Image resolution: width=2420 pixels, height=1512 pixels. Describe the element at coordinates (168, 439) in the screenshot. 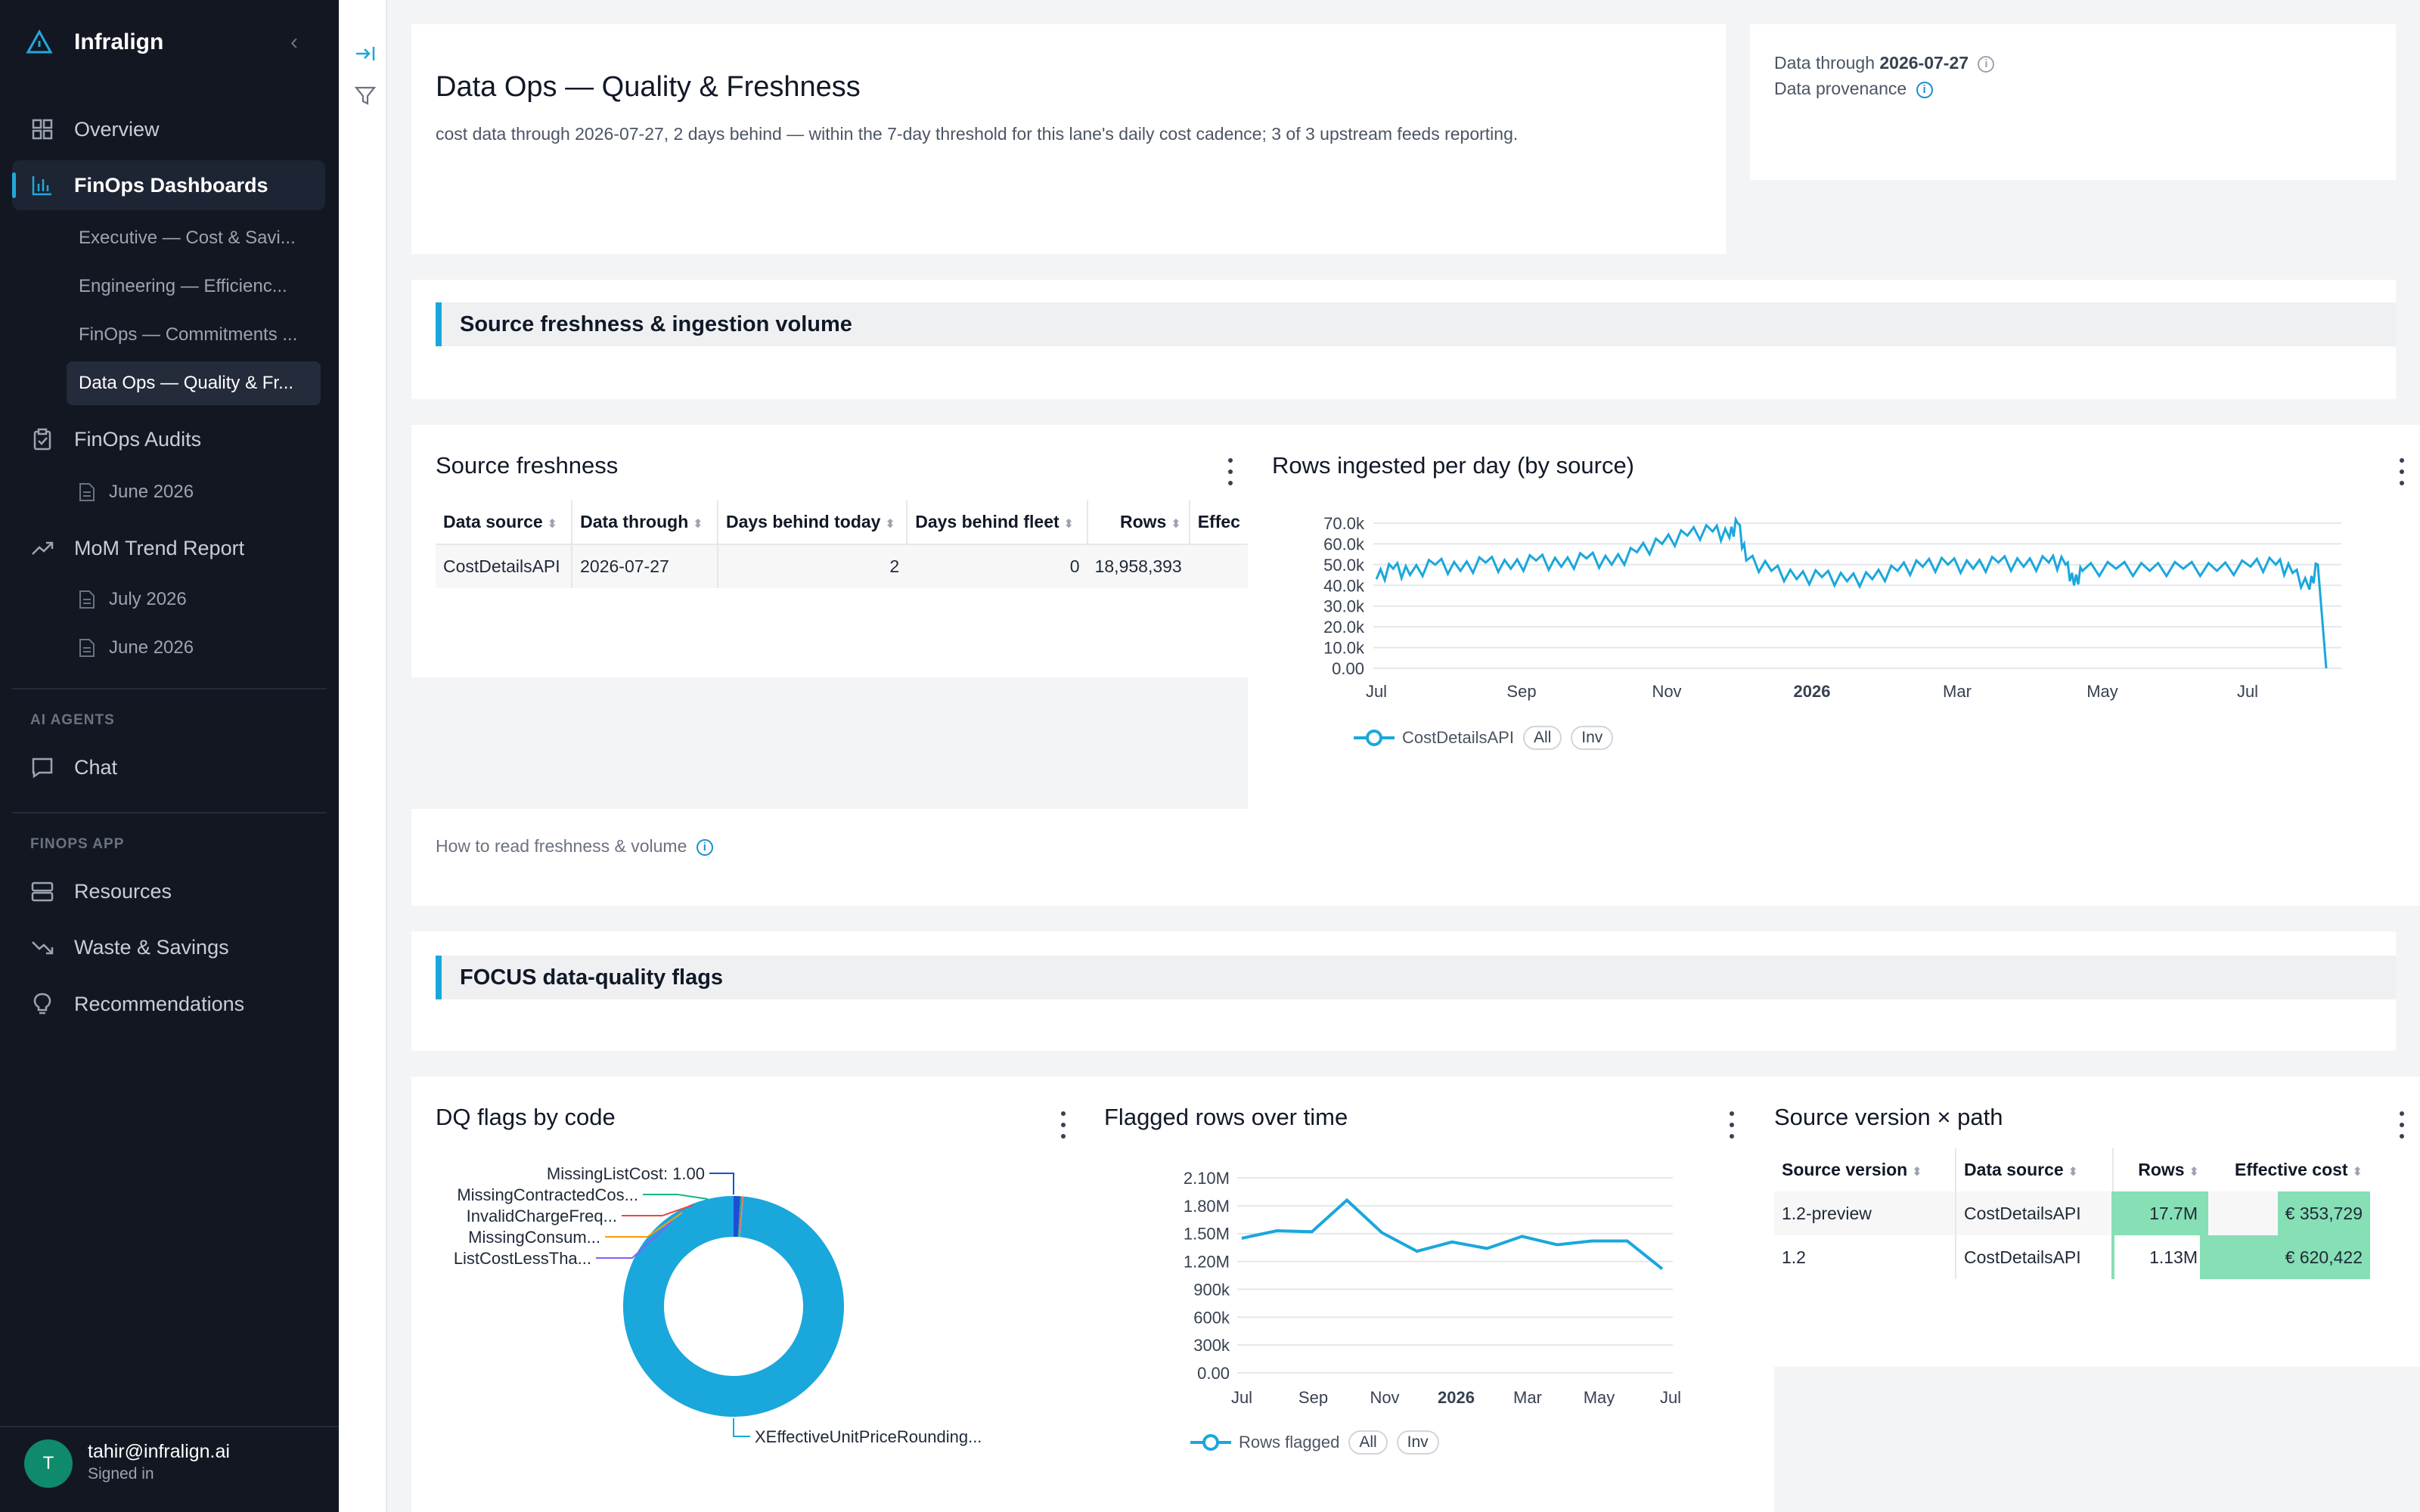

I see `nav-finops-audits: FinOps Audits` at that location.